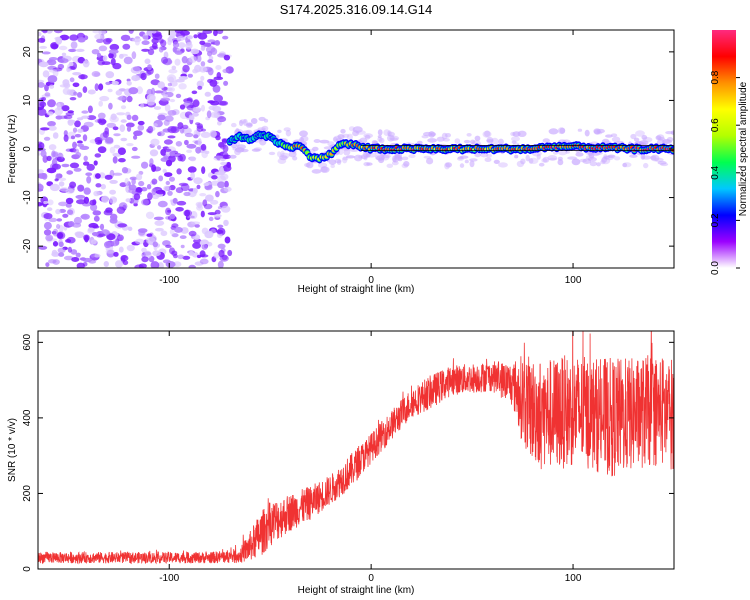 The image size is (750, 600). What do you see at coordinates (371, 578) in the screenshot?
I see `snr-x-tick-label: 0` at bounding box center [371, 578].